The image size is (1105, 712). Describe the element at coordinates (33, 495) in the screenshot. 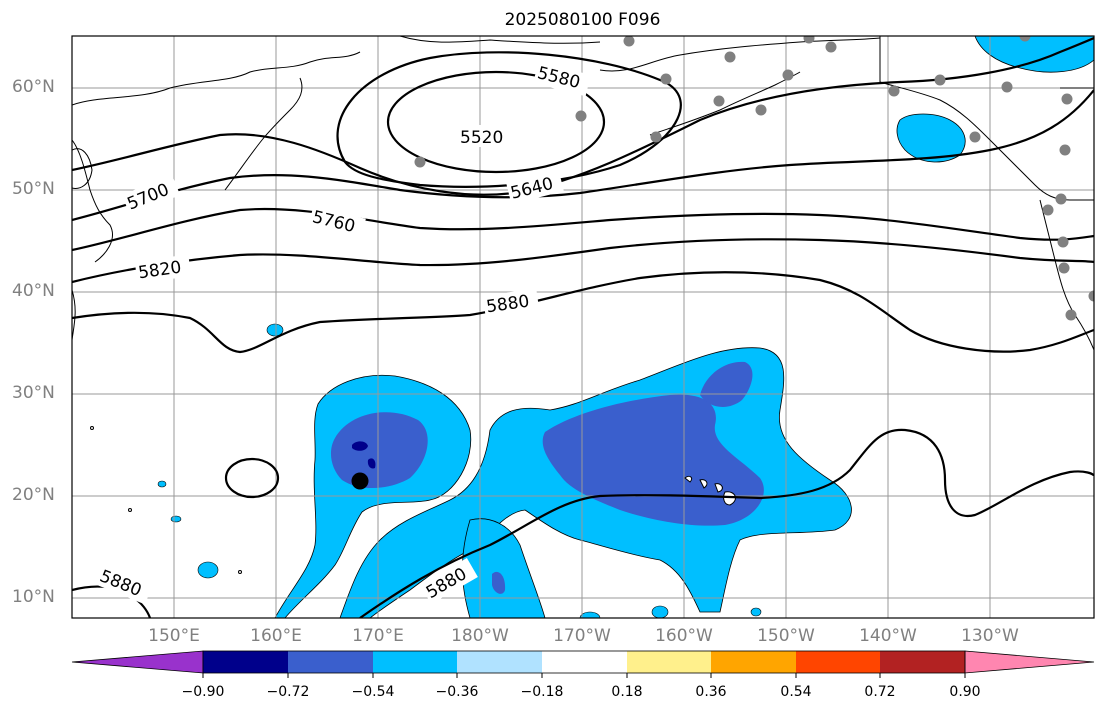

I see `lat-label: 20°N` at that location.